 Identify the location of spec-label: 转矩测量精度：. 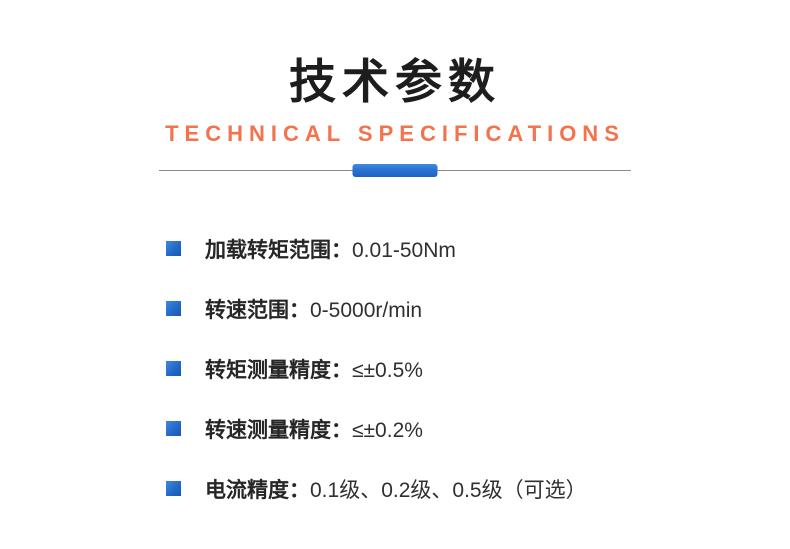
(278, 370).